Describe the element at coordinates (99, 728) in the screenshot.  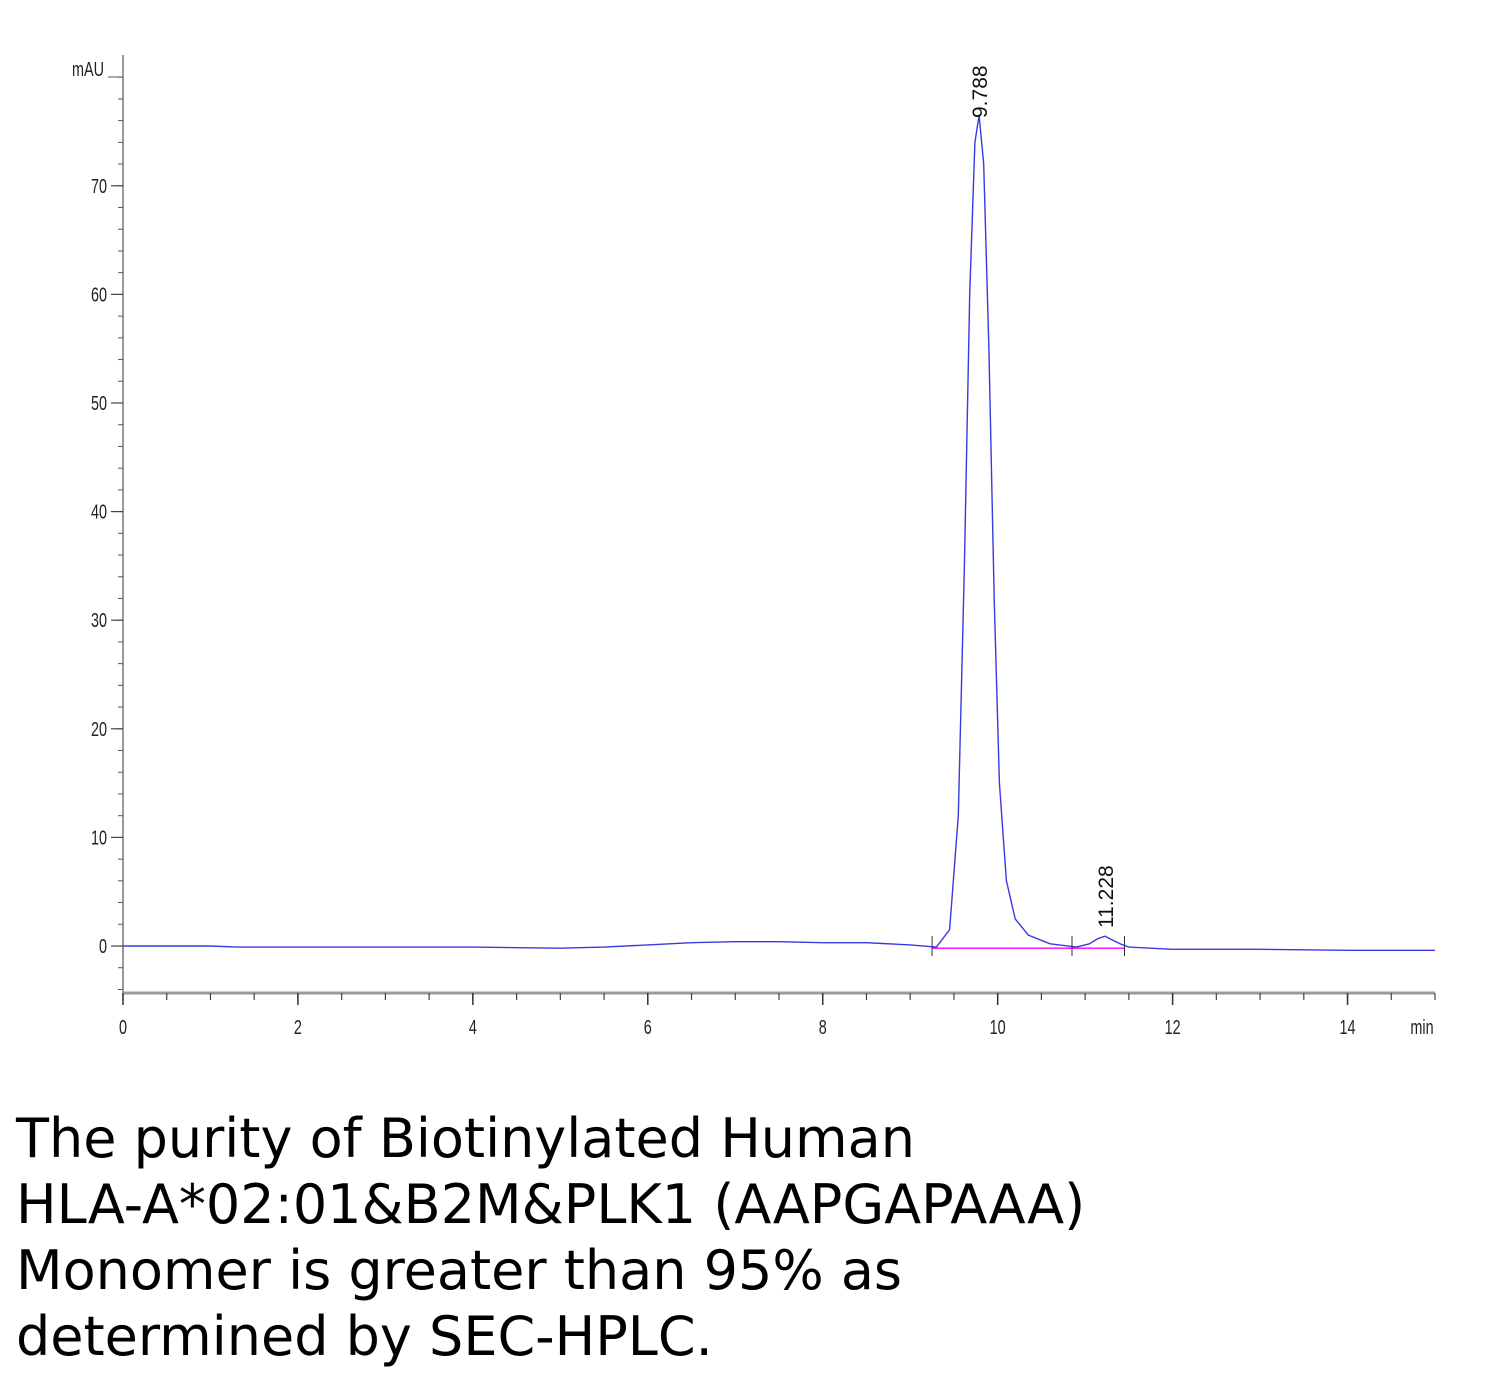
I see `y-tick-label: 20` at that location.